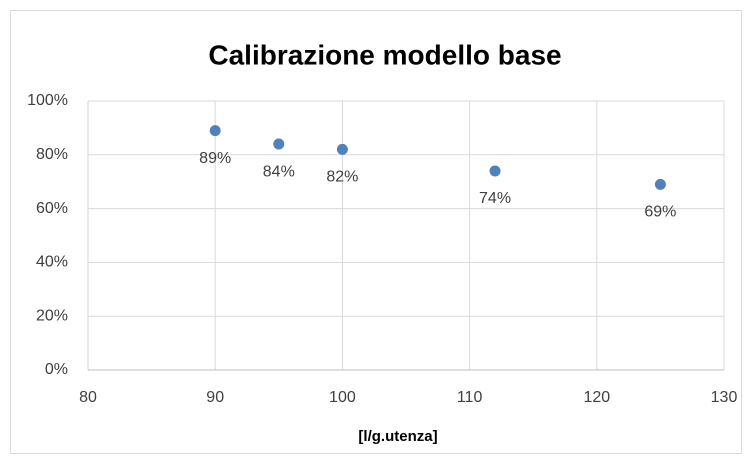 The width and height of the screenshot is (752, 464). I want to click on chart-title: Calibrazione modello base, so click(384, 54).